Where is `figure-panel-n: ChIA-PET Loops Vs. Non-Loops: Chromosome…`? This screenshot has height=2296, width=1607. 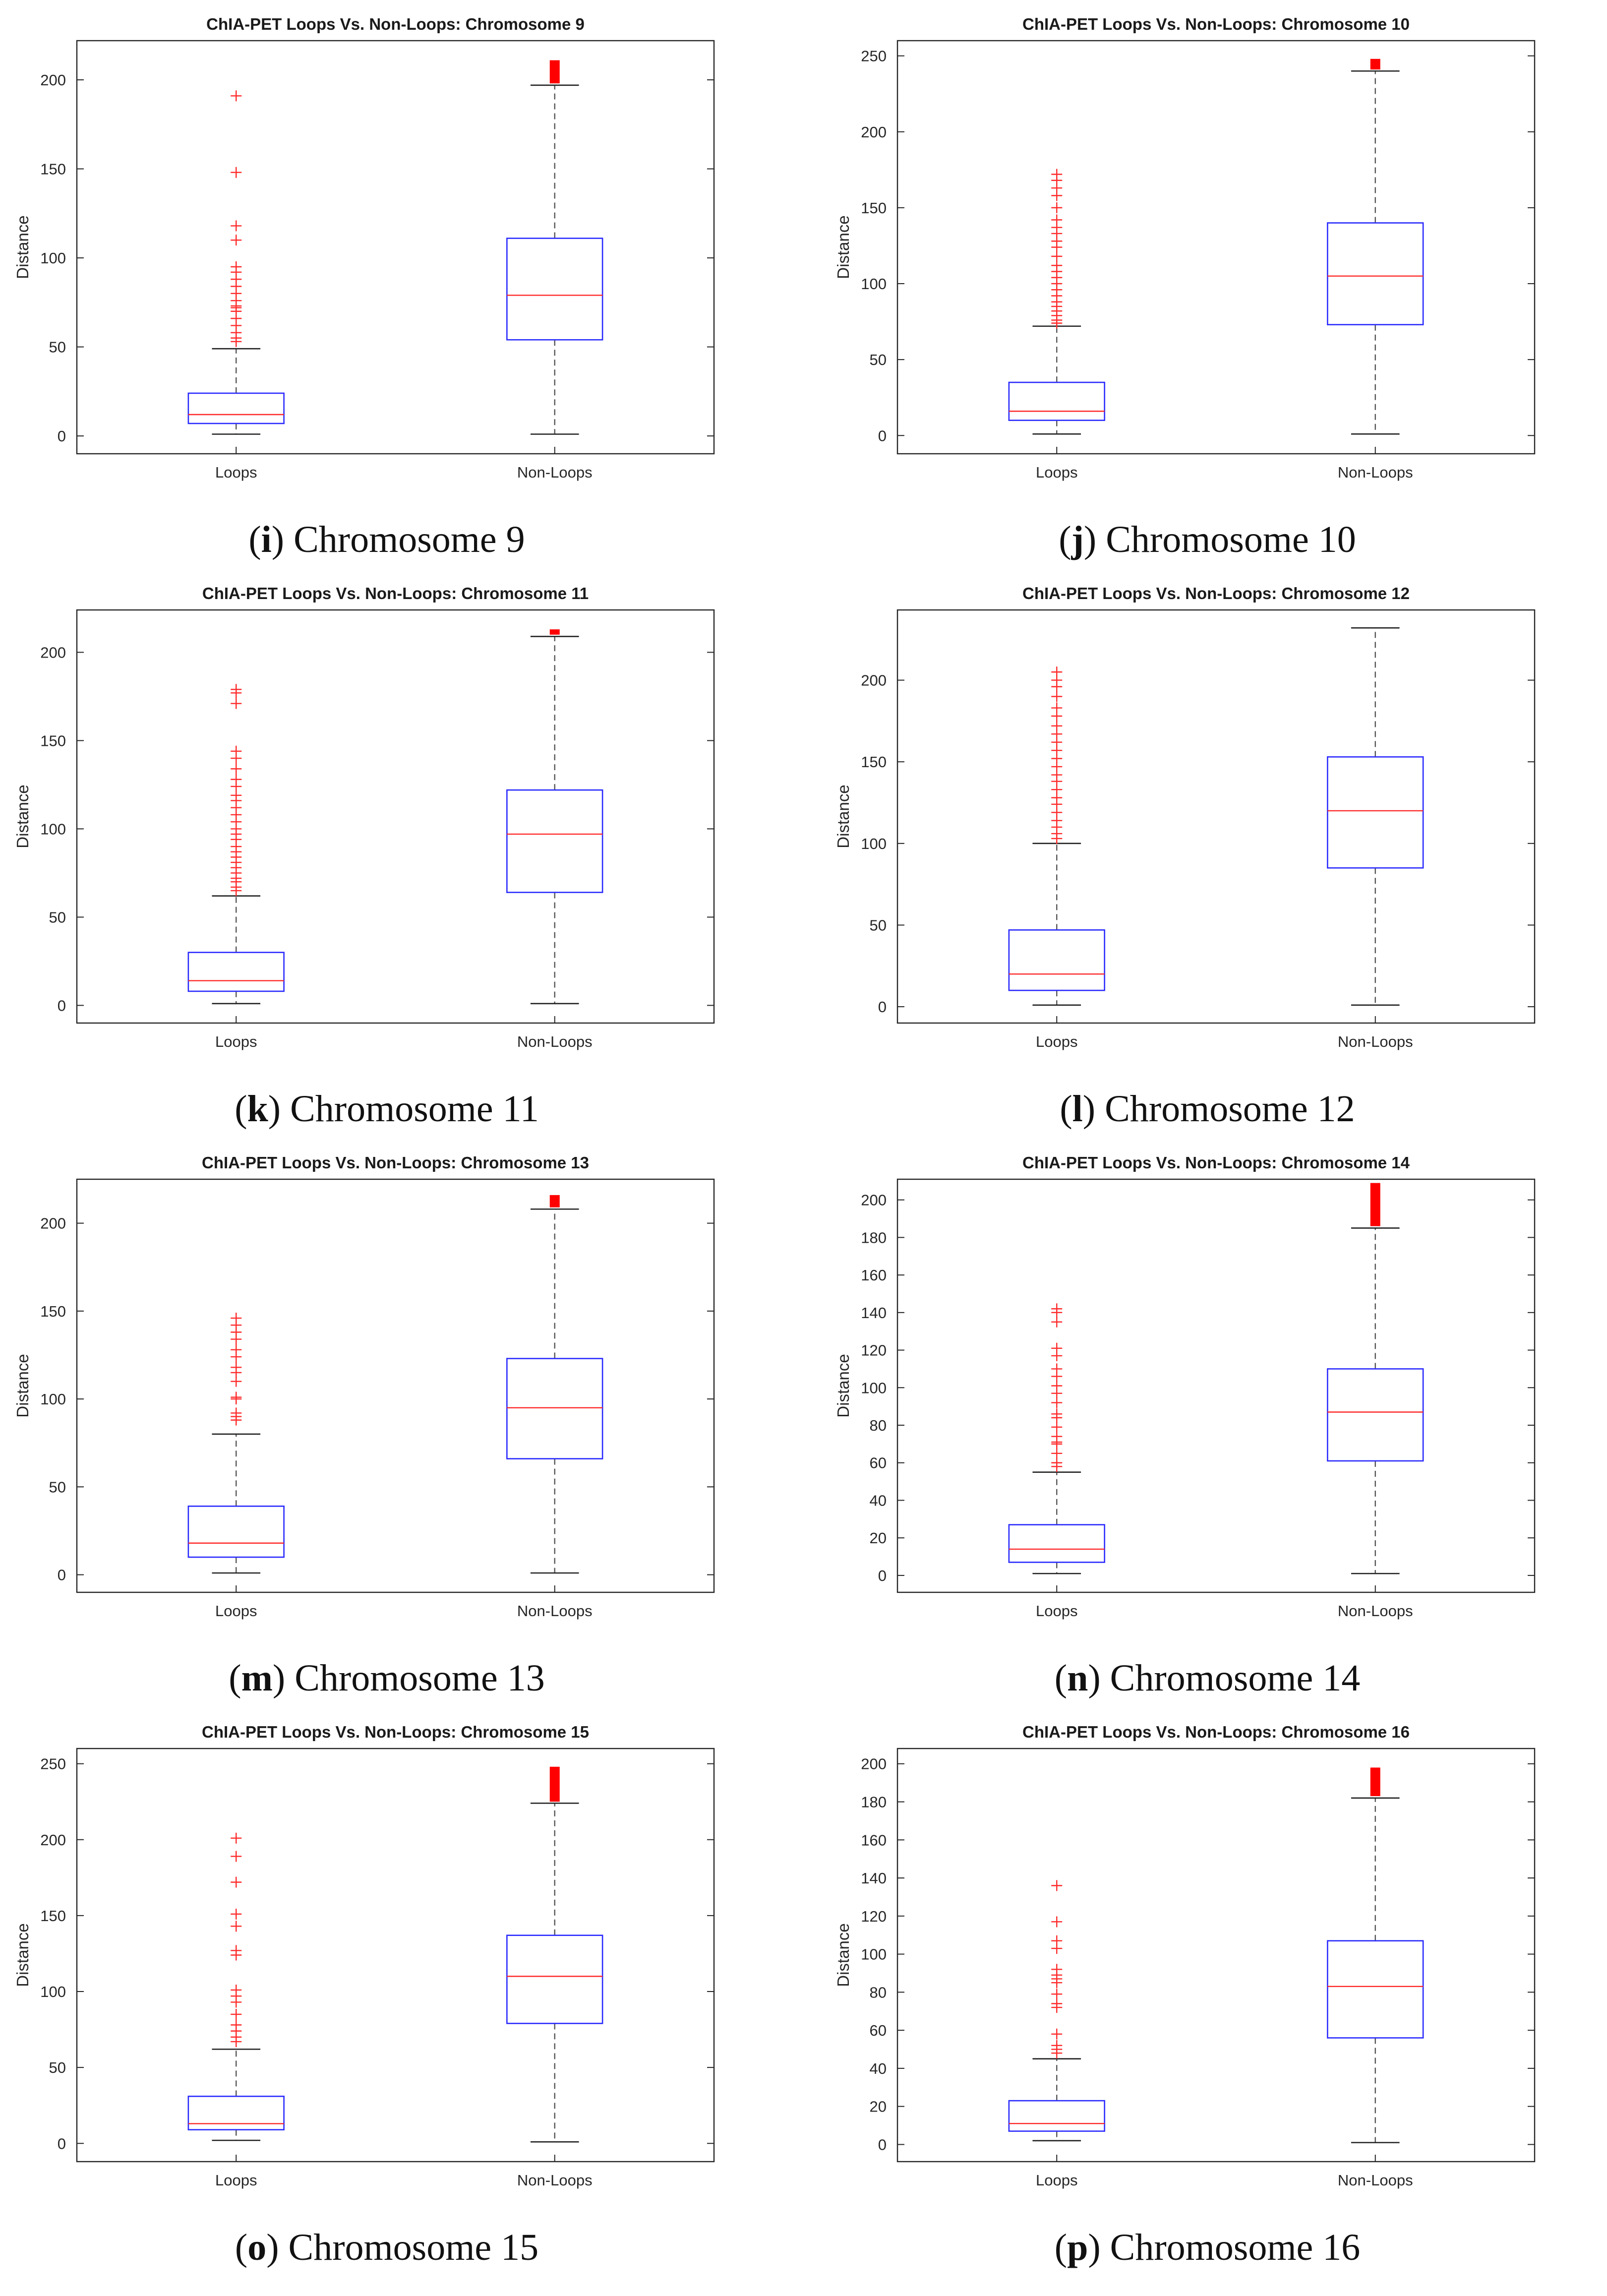
figure-panel-n: ChIA-PET Loops Vs. Non-Loops: Chromosome… is located at coordinates (1207, 1426).